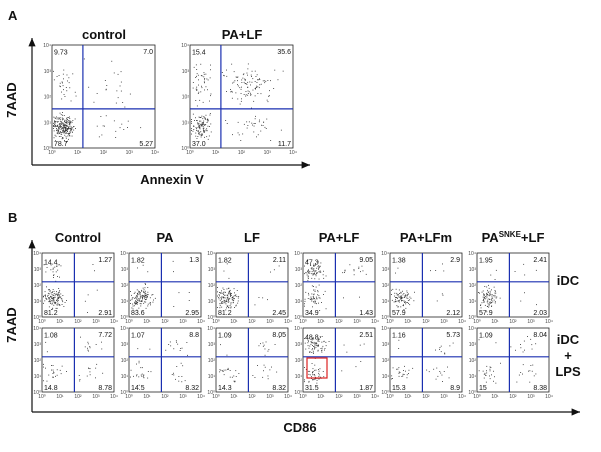 The height and width of the screenshot is (452, 601). What do you see at coordinates (299, 361) in the screenshot?
I see `y-tick-label: 10²` at bounding box center [299, 361].